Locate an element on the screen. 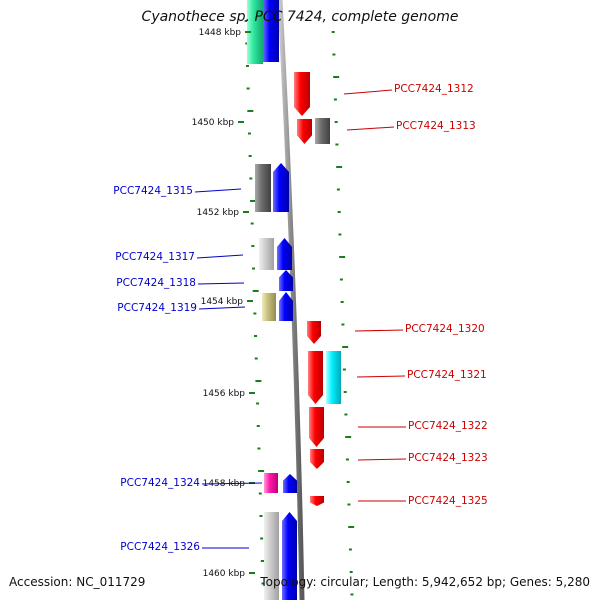 The height and width of the screenshot is (604, 600). gene-label: PCC7424_1319 is located at coordinates (157, 308).